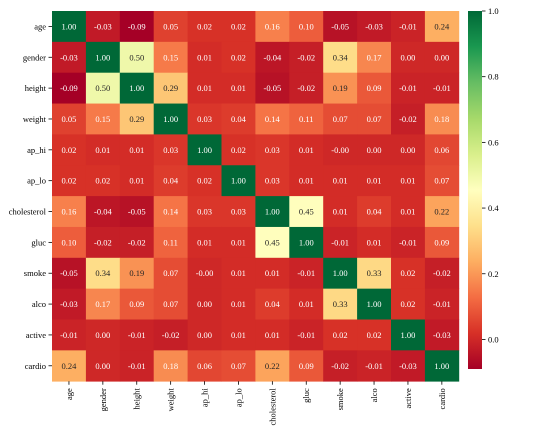  What do you see at coordinates (374, 27) in the screenshot?
I see `heatmap-cell-age-alco` at bounding box center [374, 27].